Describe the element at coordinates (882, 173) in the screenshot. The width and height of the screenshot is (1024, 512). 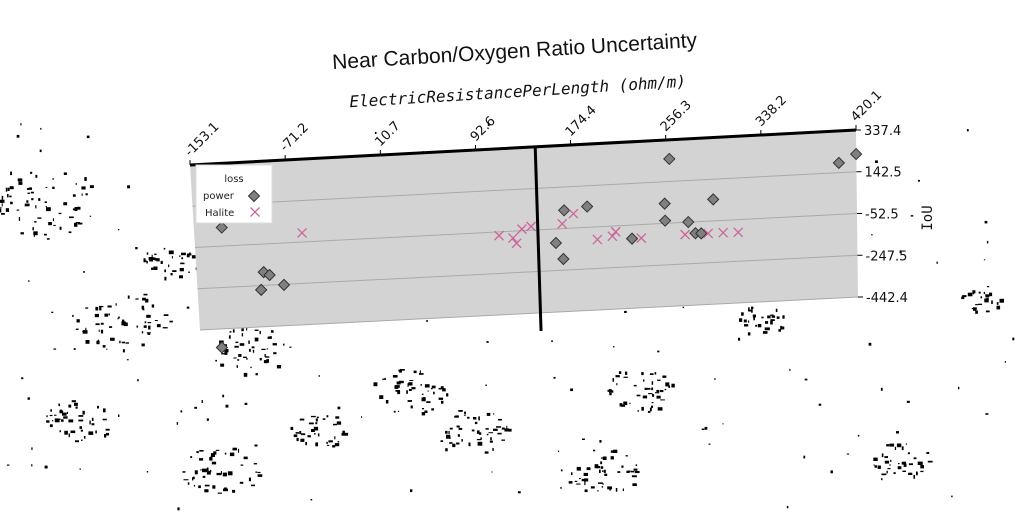
I see `y-tick-label: 142.5` at that location.